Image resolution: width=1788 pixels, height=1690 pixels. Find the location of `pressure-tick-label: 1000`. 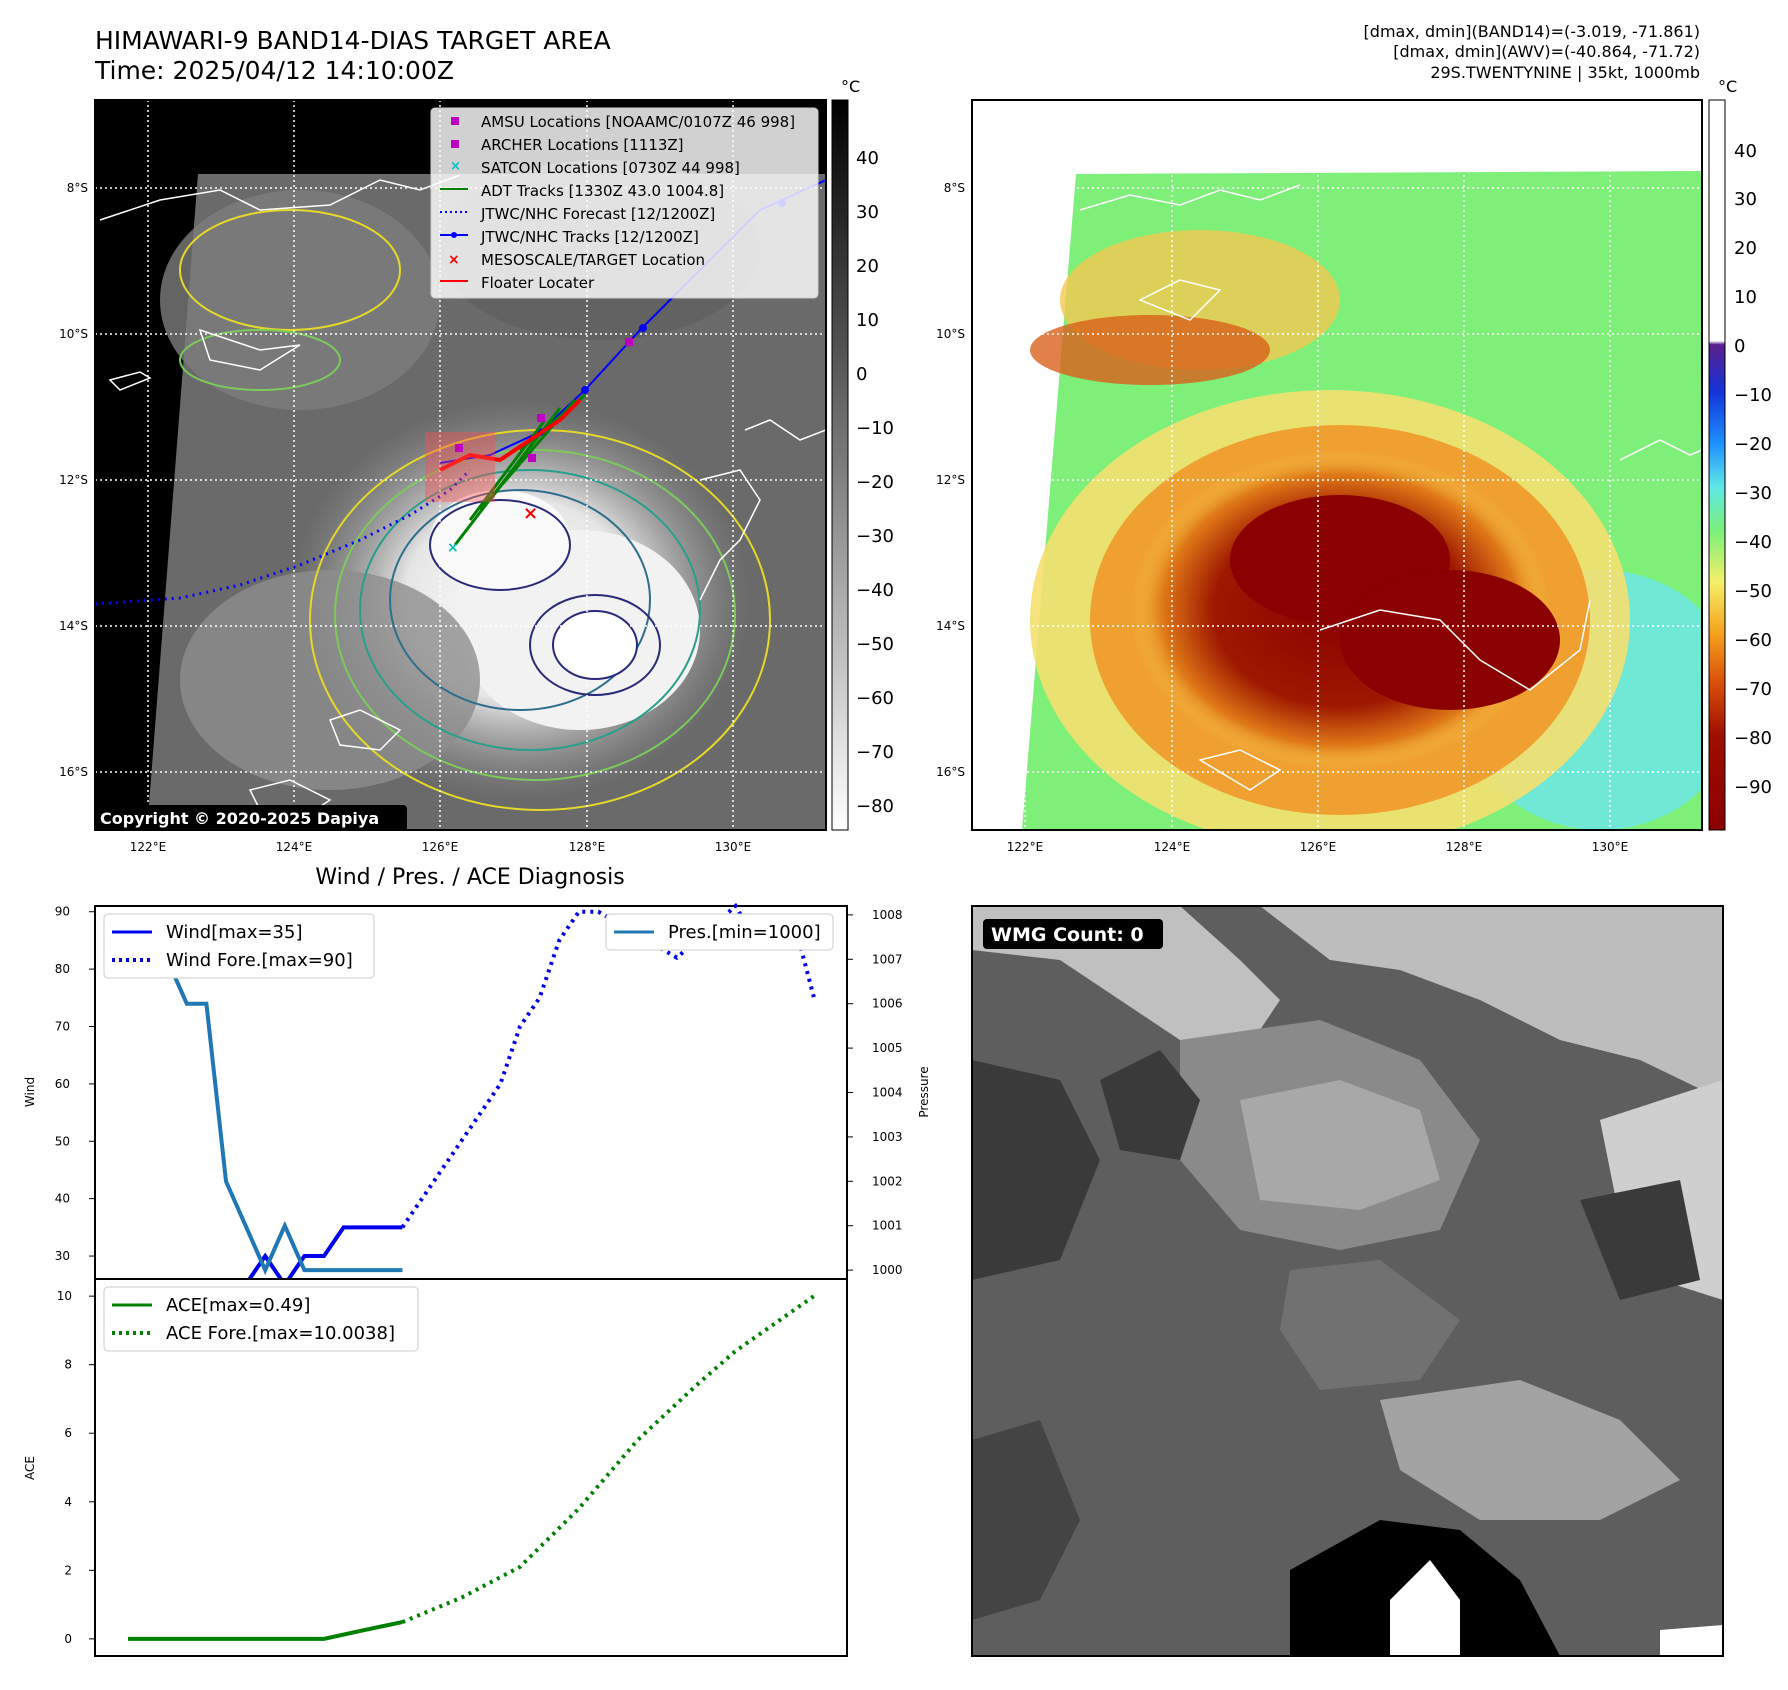

pressure-tick-label: 1000 is located at coordinates (887, 1270).